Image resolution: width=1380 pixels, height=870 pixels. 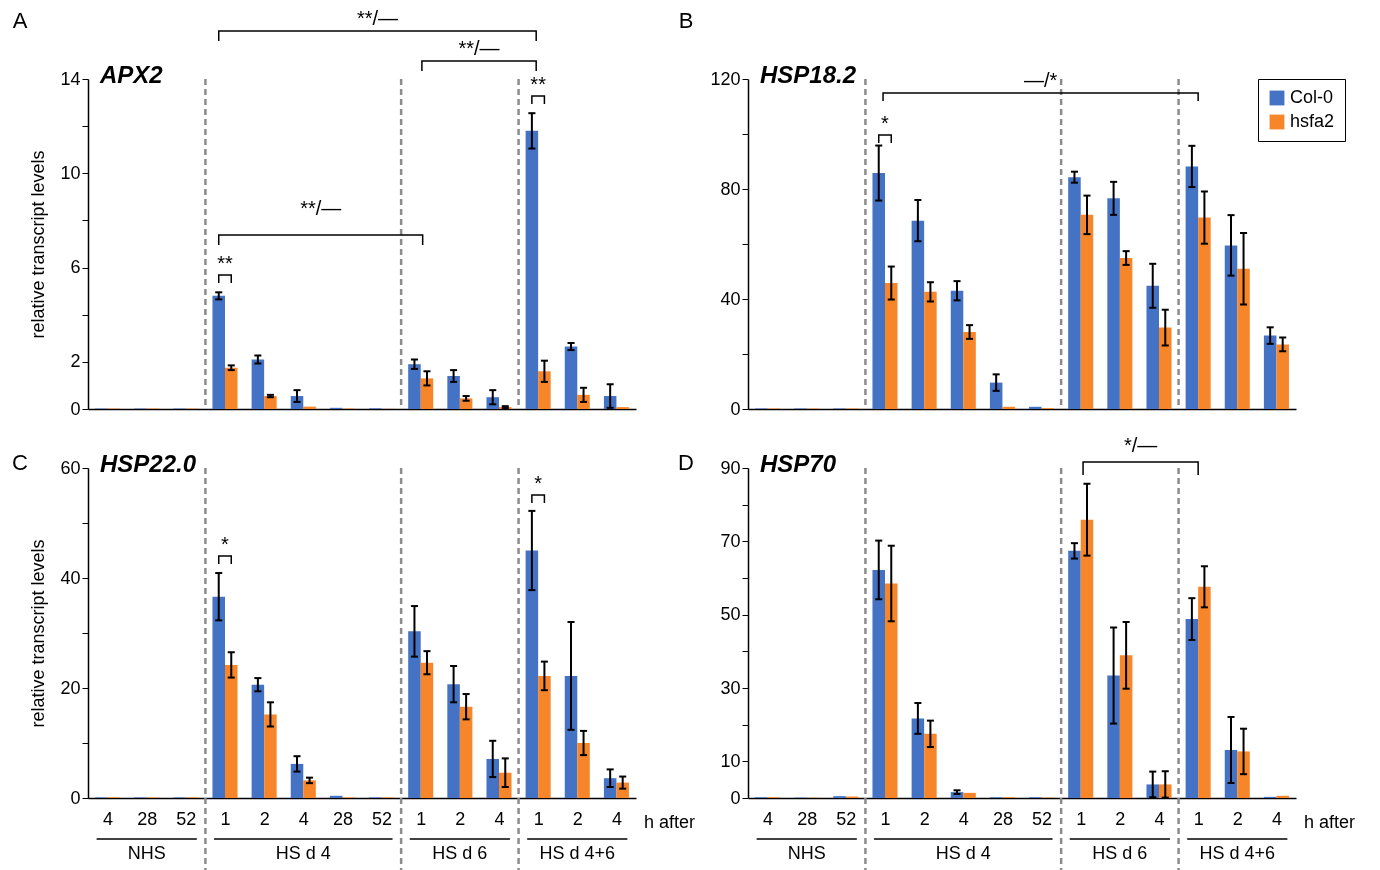 What do you see at coordinates (1040, 80) in the screenshot?
I see `annotation: —/*` at bounding box center [1040, 80].